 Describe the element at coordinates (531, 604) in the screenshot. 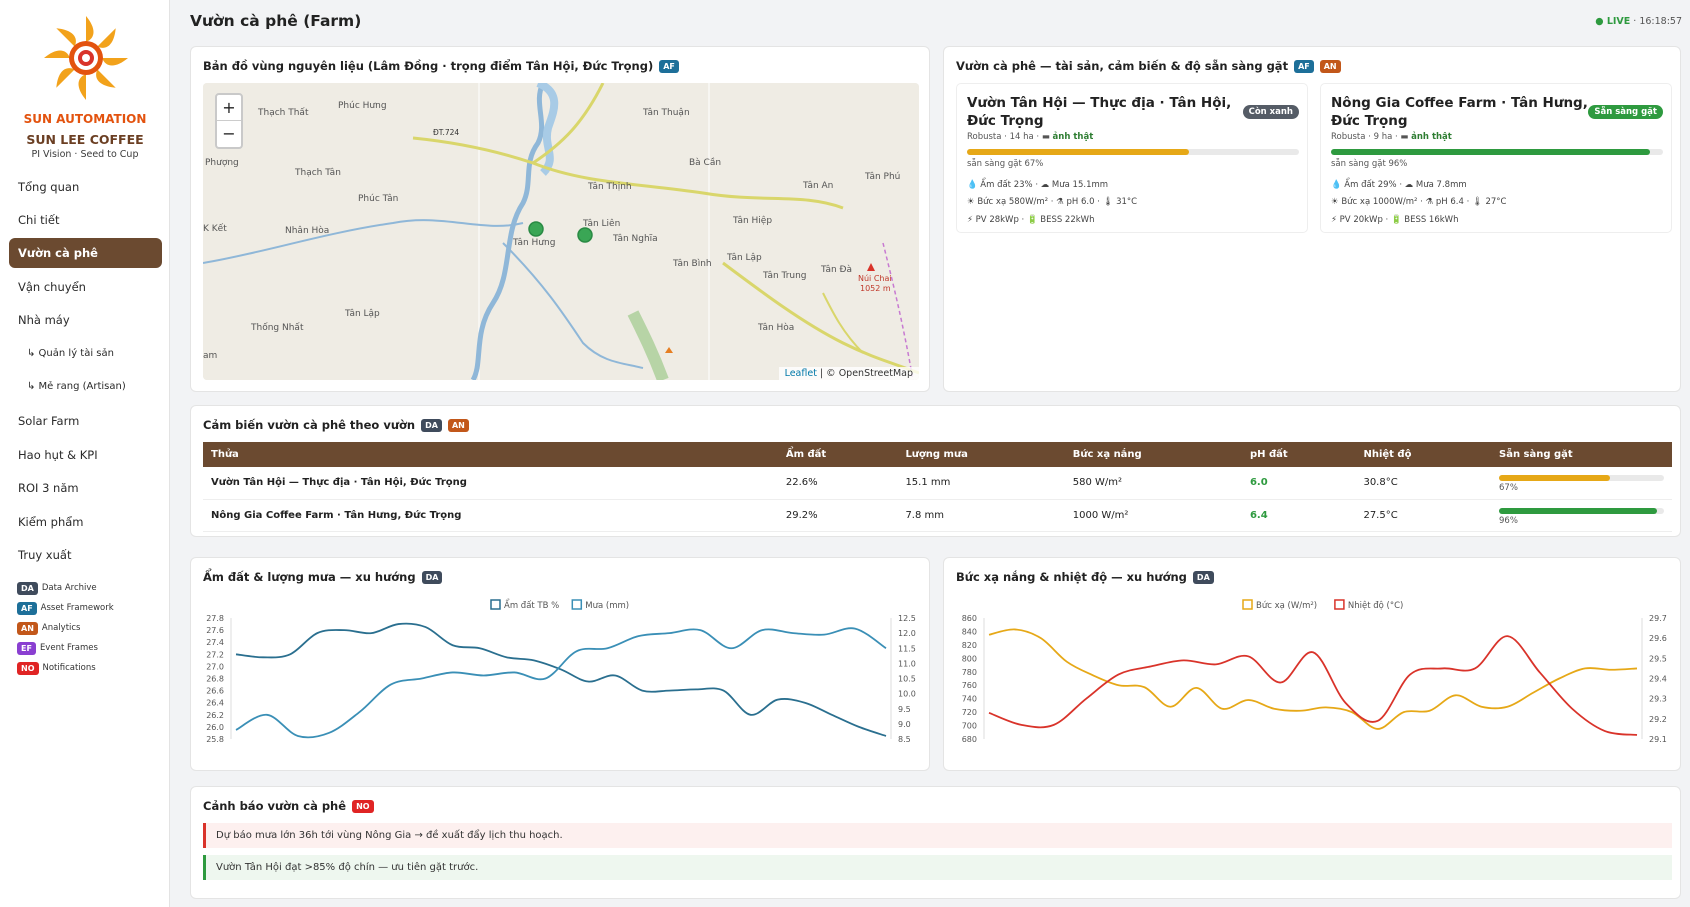

I see `legend-label: Ẩm đất TB %` at that location.